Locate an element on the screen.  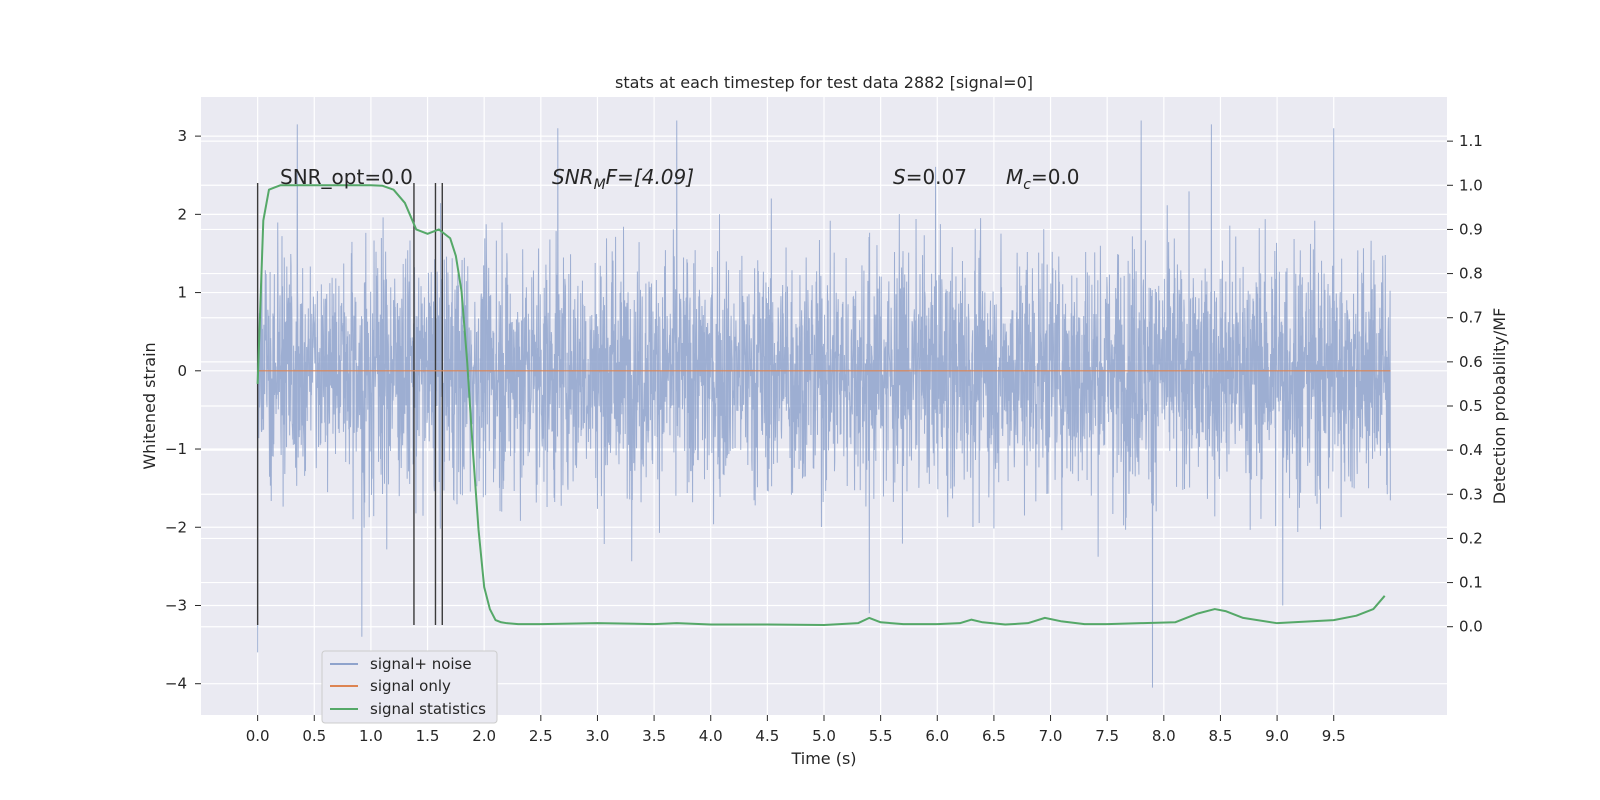
annotation-snr-mf: SNRMF=[4.09] is located at coordinates (623, 179).